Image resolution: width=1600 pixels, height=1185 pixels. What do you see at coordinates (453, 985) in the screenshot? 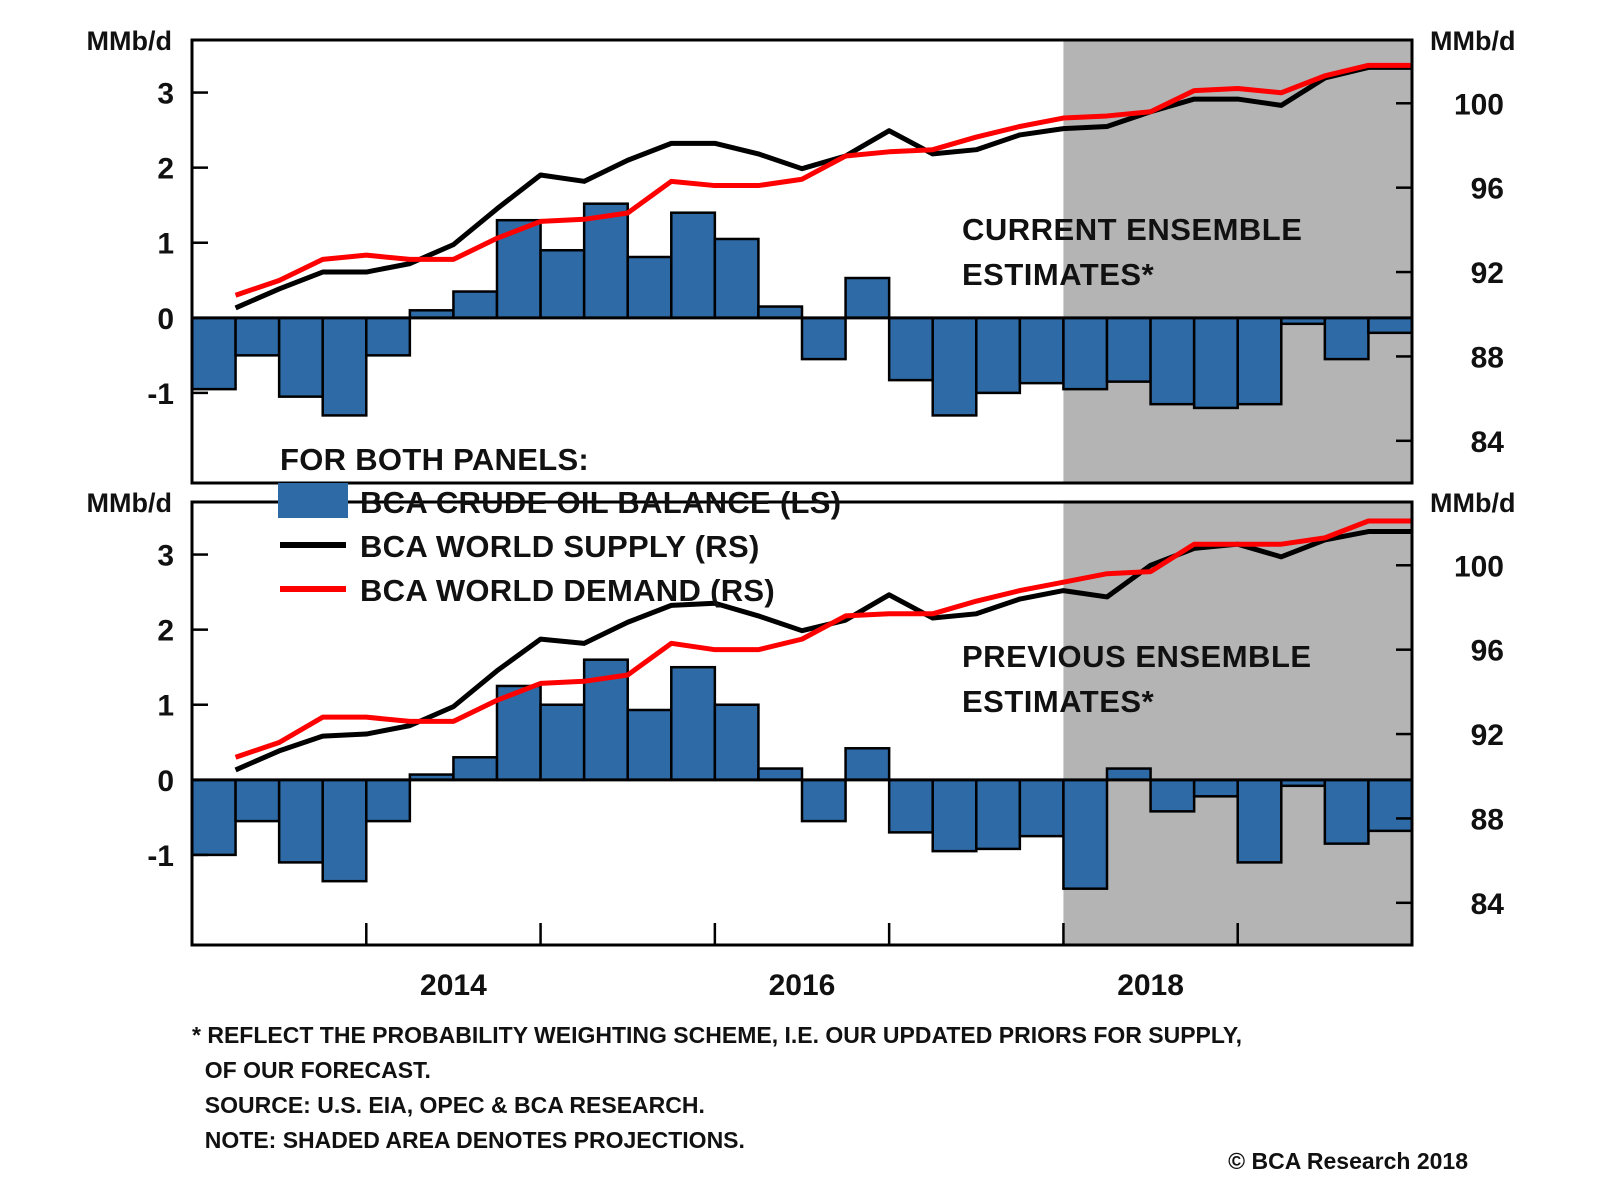
I see `x-axis-year-label: 2014` at bounding box center [453, 985].